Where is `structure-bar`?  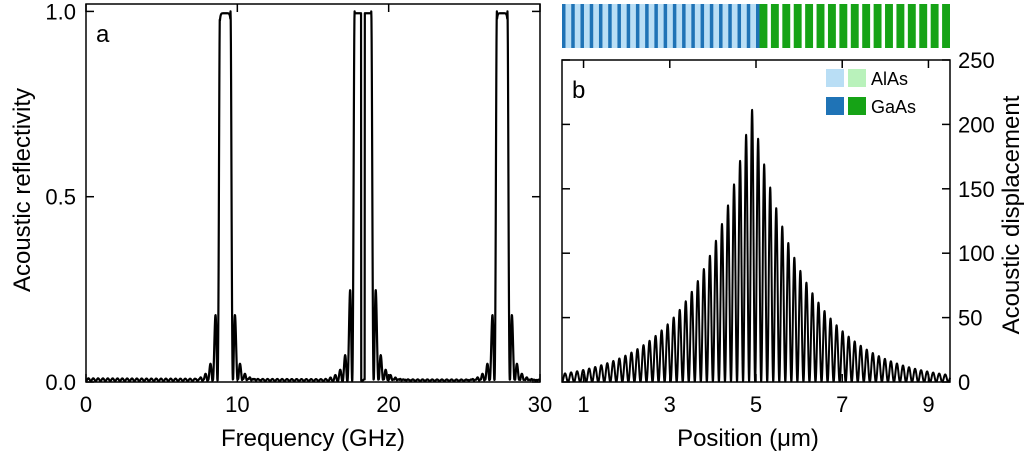 structure-bar is located at coordinates (756, 26).